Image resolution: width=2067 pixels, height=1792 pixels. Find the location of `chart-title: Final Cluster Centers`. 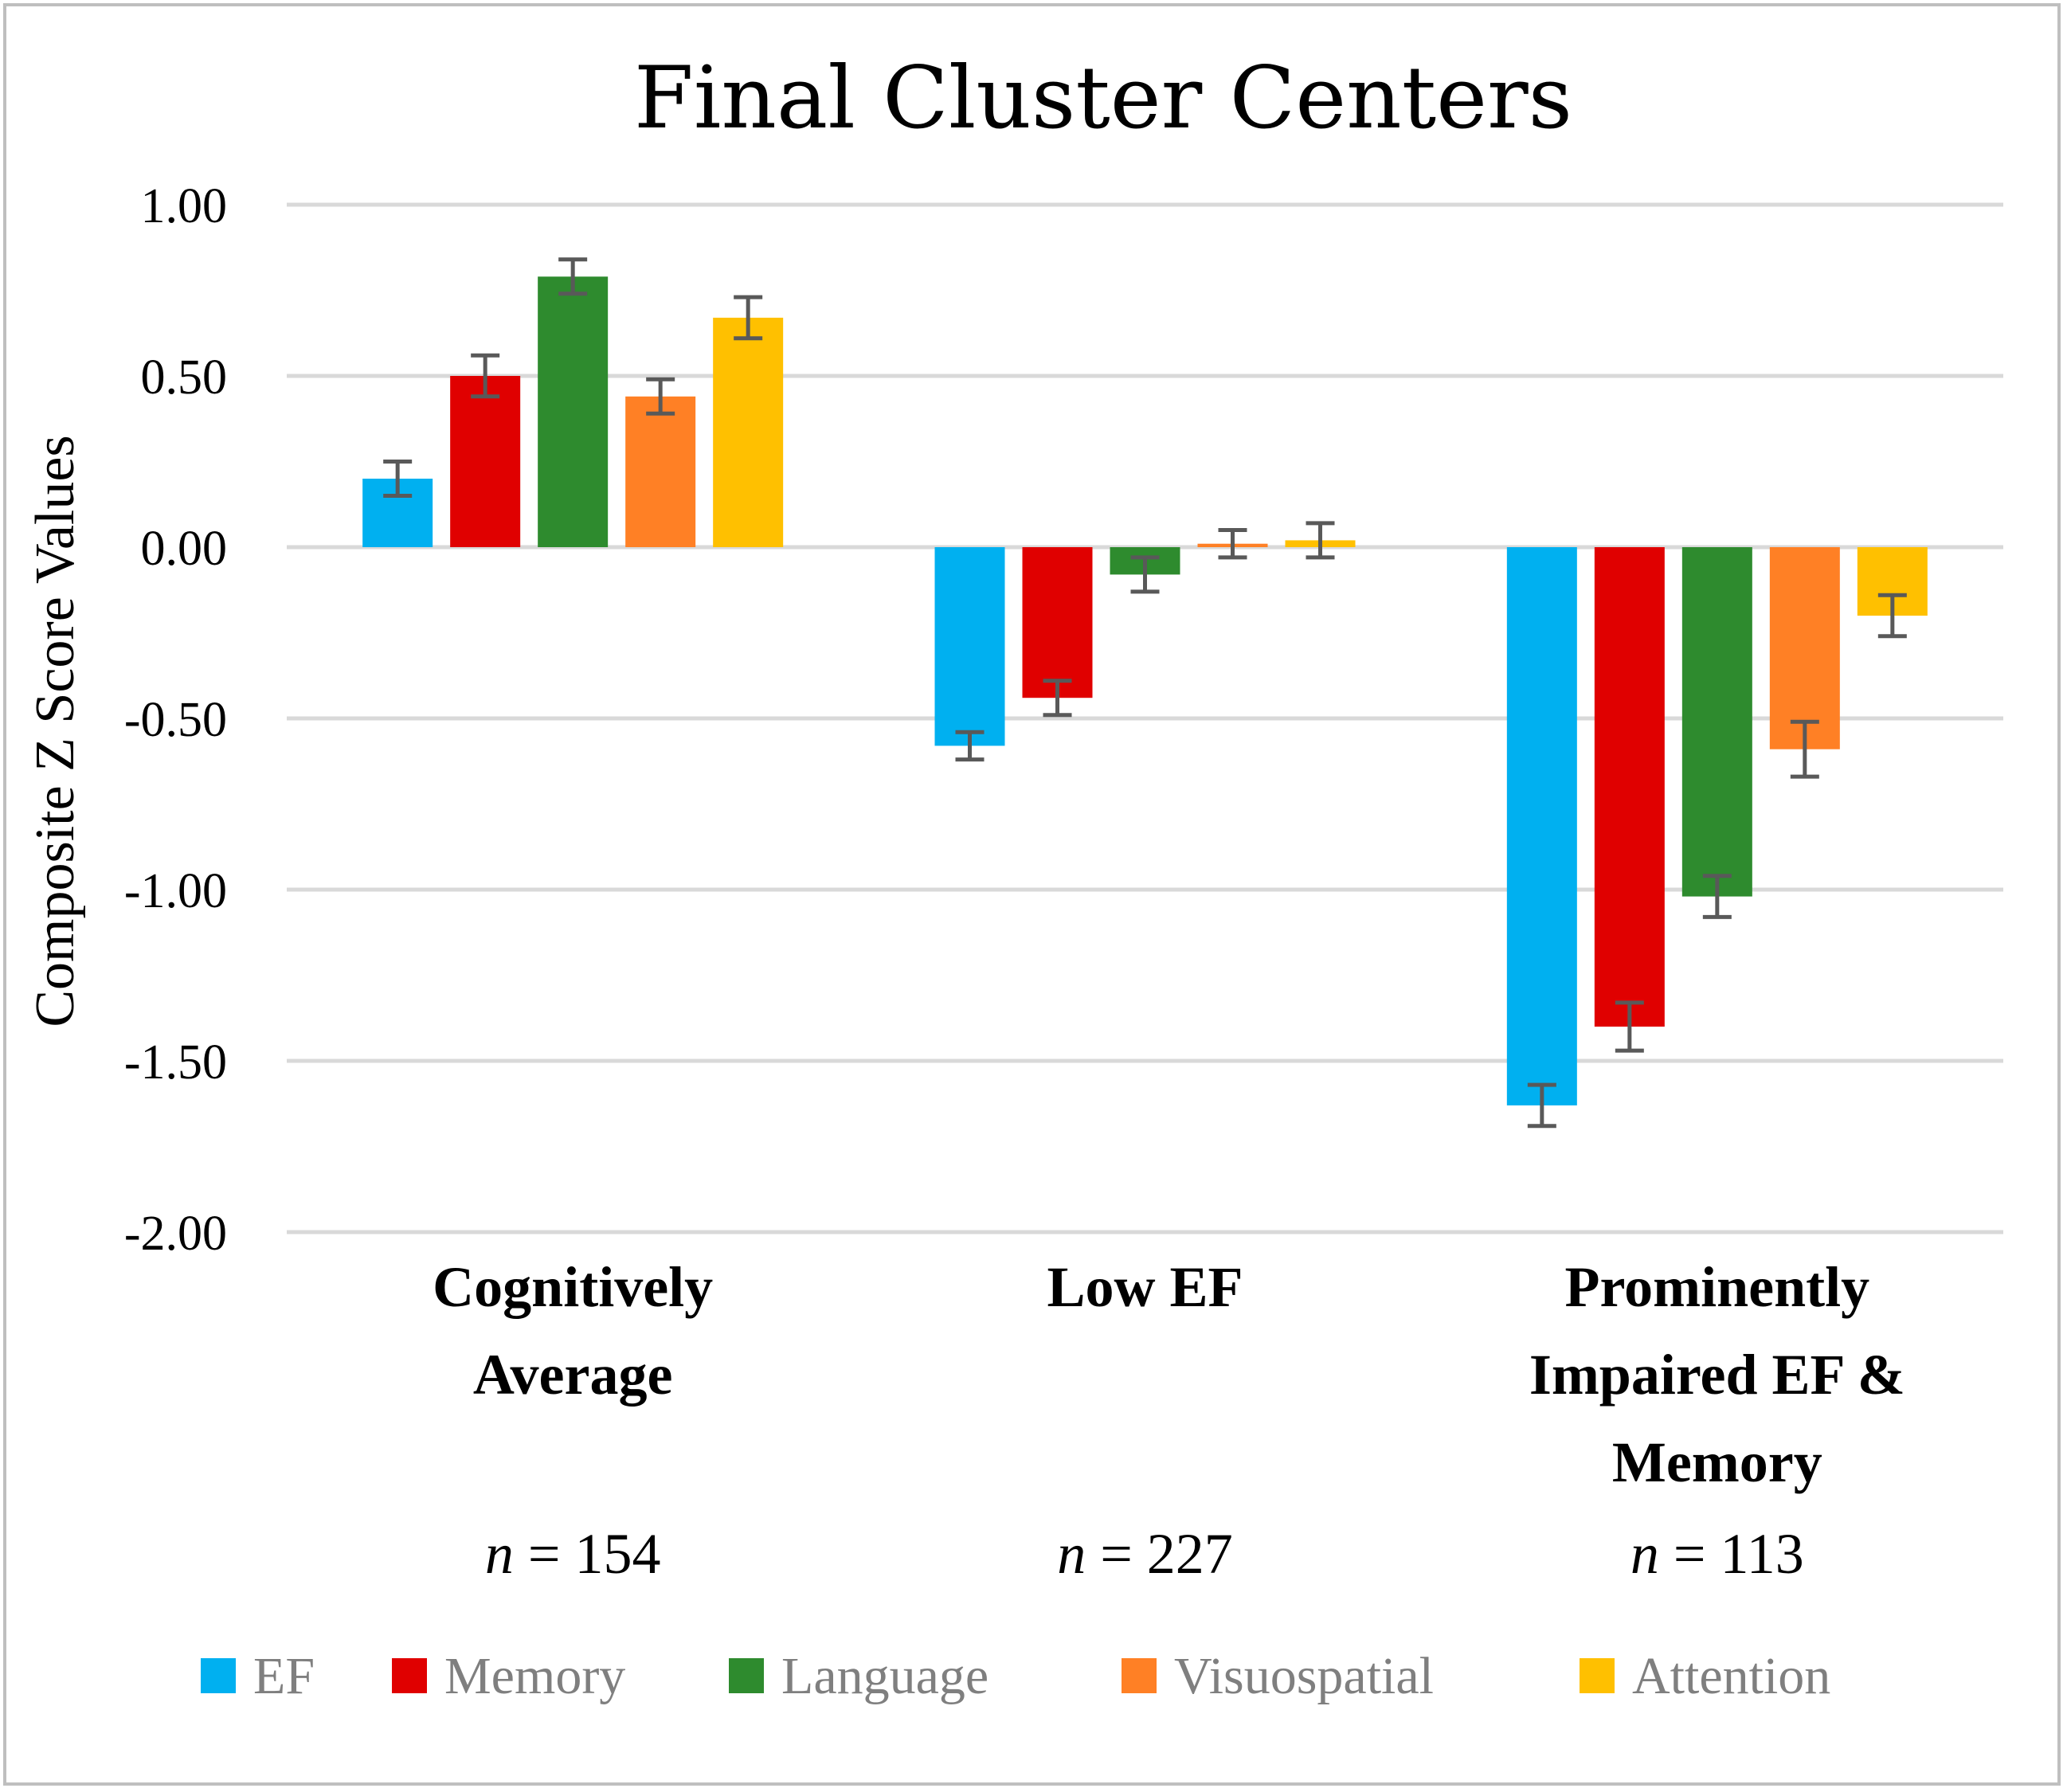

chart-title: Final Cluster Centers is located at coordinates (1103, 98).